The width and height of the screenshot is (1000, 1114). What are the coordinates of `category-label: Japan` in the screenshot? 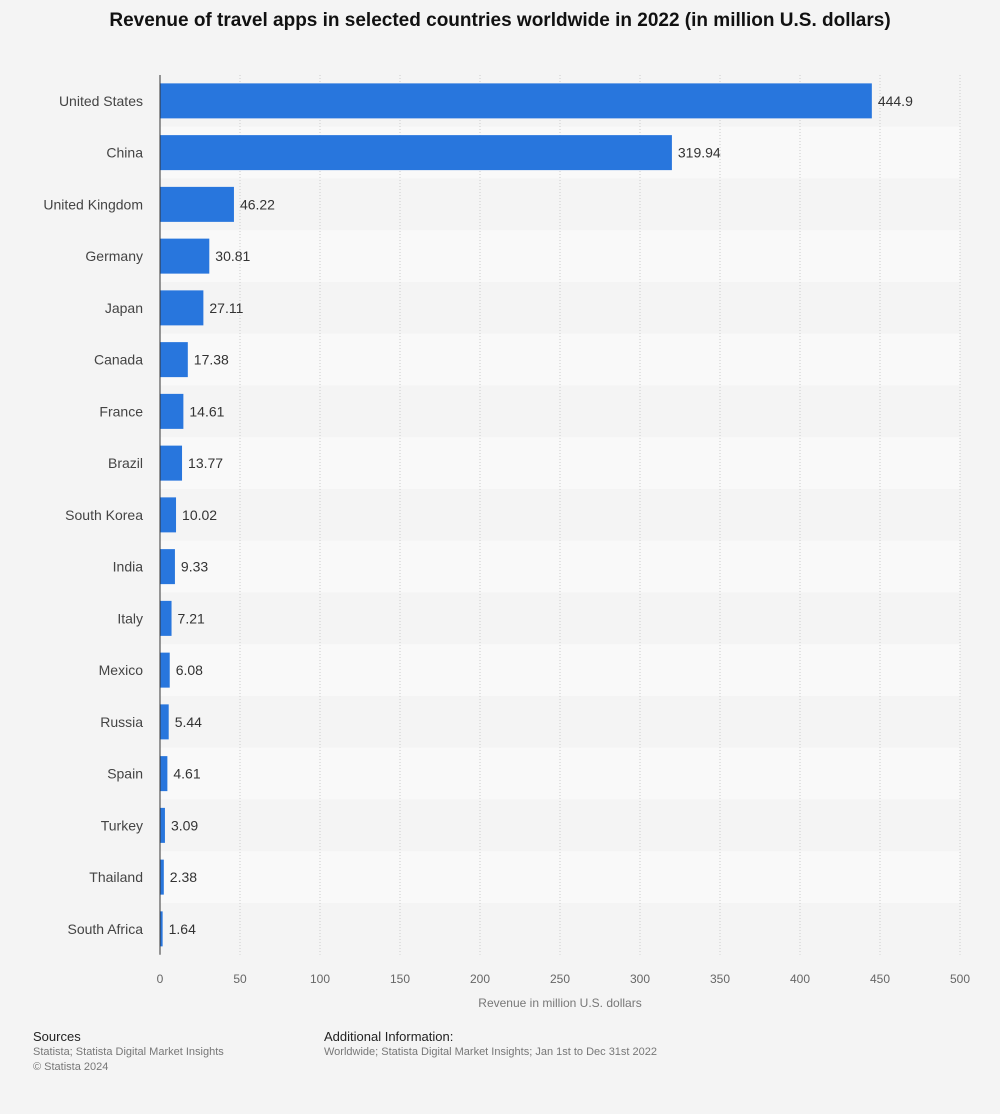 It's located at (124, 308).